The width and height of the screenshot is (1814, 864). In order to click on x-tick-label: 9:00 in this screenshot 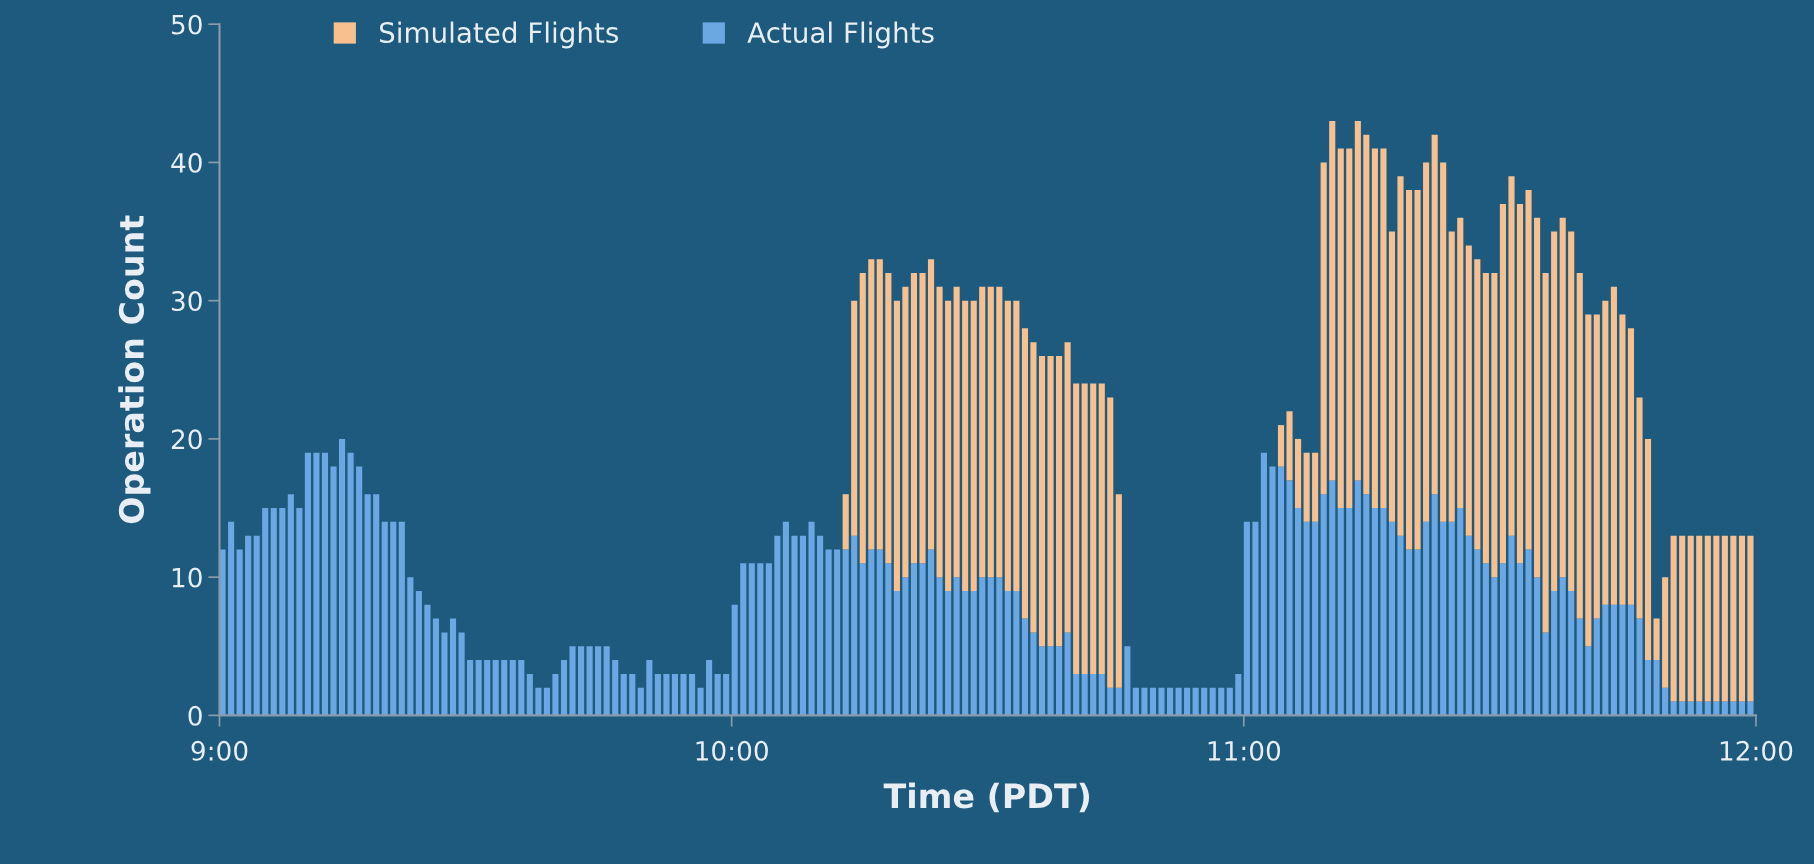, I will do `click(219, 750)`.